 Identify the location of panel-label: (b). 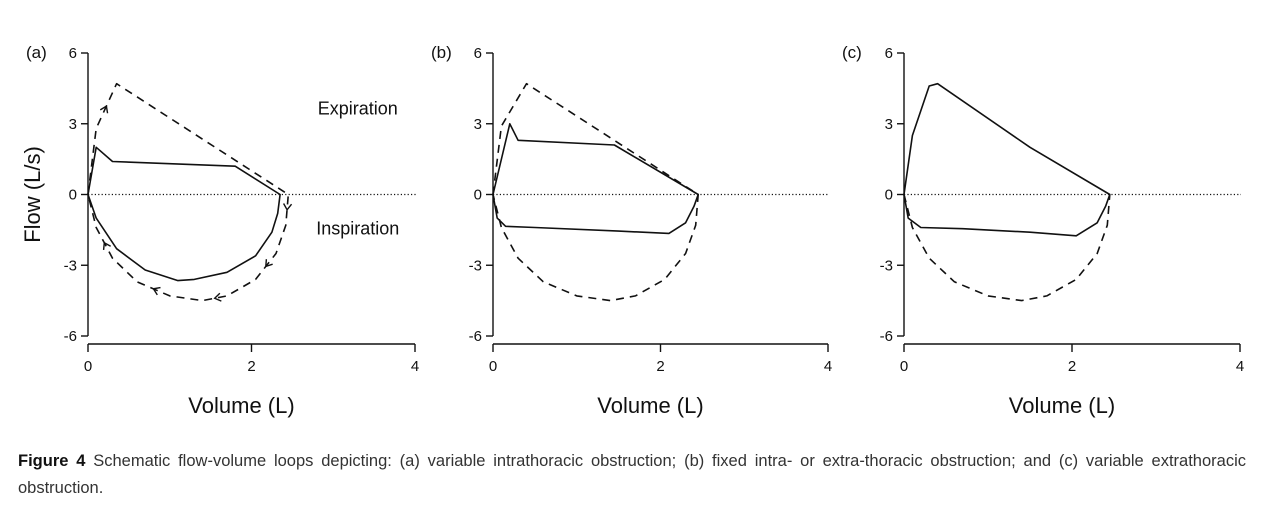
(441, 52).